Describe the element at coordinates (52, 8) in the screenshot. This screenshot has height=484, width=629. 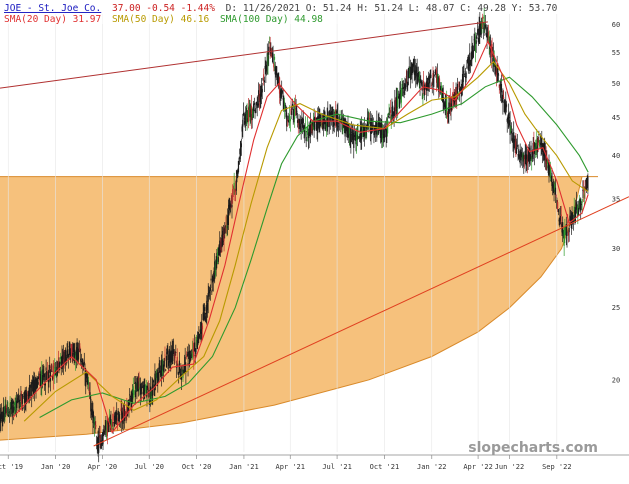
I see `symbol-link: JOE - St. Joe Co.` at that location.